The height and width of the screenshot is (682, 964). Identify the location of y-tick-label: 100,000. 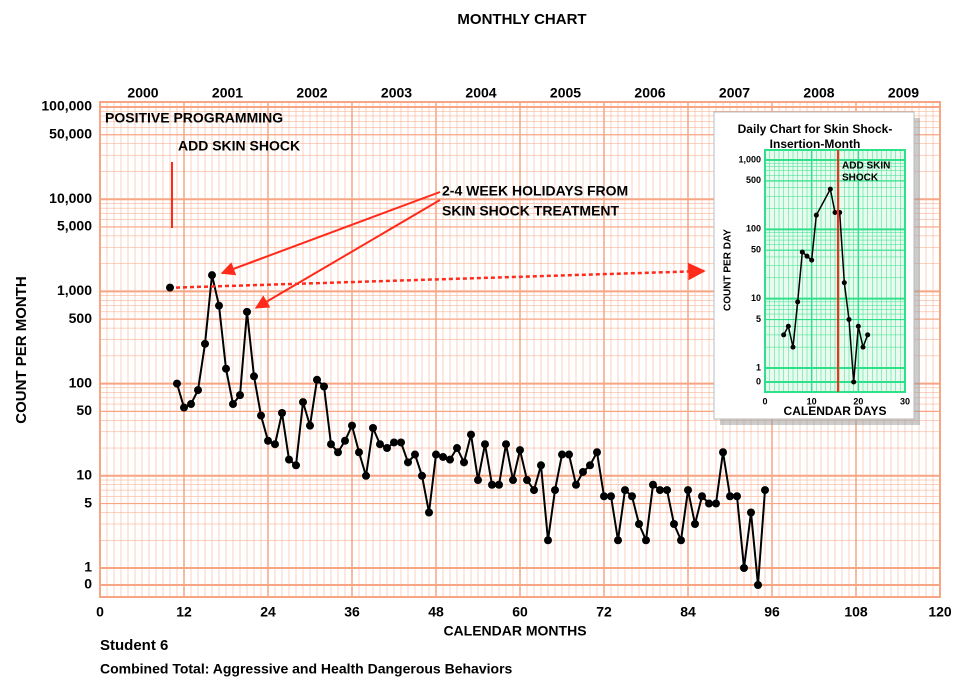
(66, 106).